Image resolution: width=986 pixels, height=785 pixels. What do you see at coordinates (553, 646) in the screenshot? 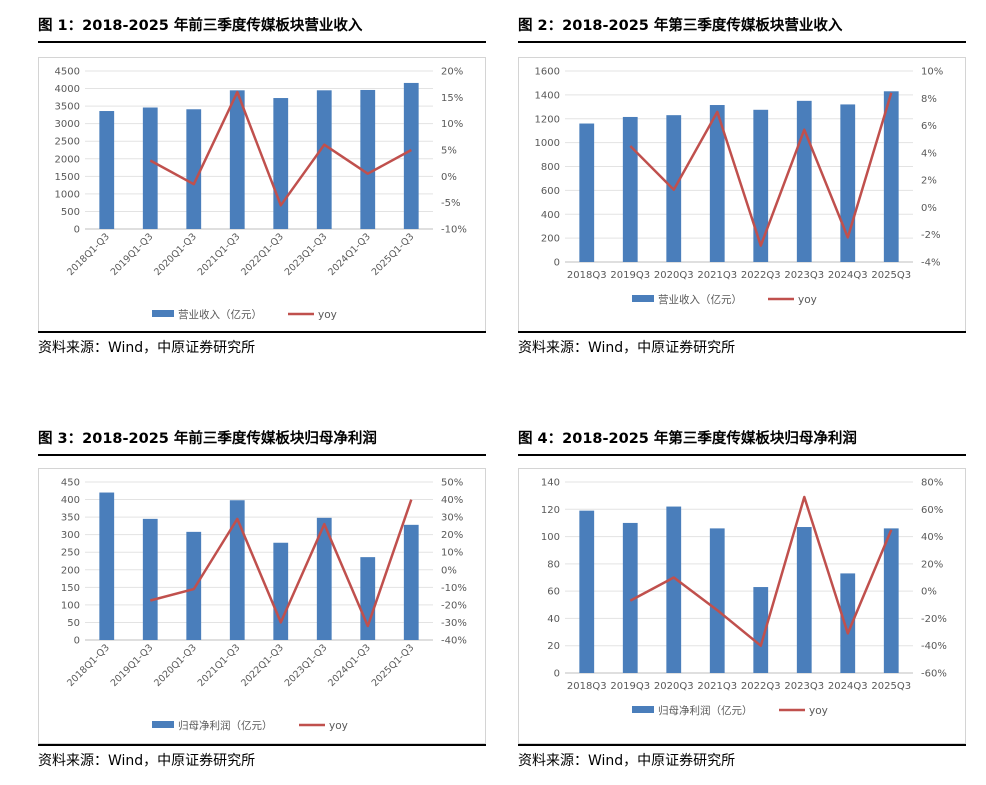
I see `y-left-tick-label: 20` at bounding box center [553, 646].